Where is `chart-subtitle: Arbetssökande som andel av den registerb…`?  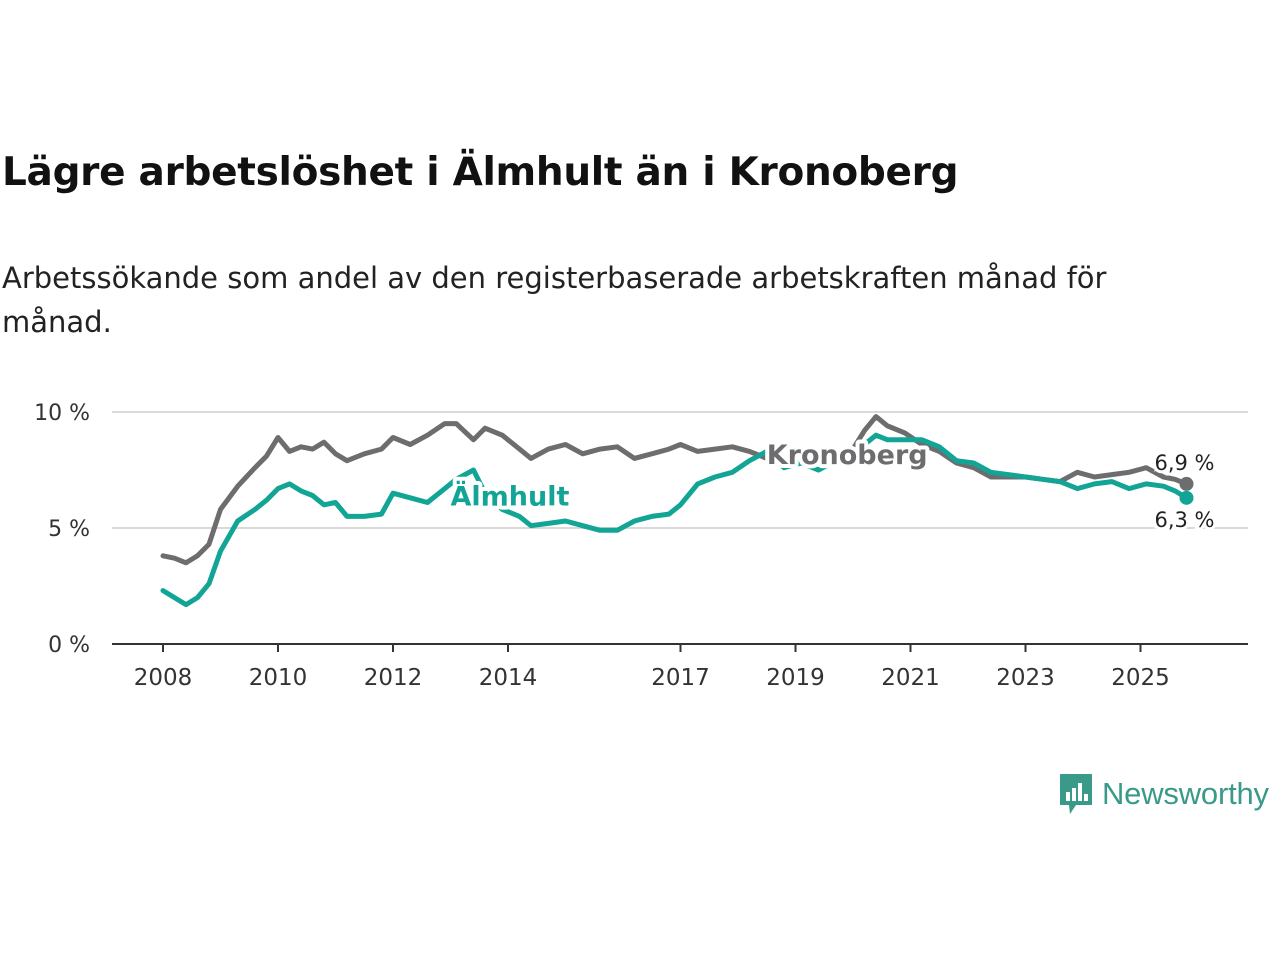
chart-subtitle: Arbetssökande som andel av den registerb… is located at coordinates (554, 300).